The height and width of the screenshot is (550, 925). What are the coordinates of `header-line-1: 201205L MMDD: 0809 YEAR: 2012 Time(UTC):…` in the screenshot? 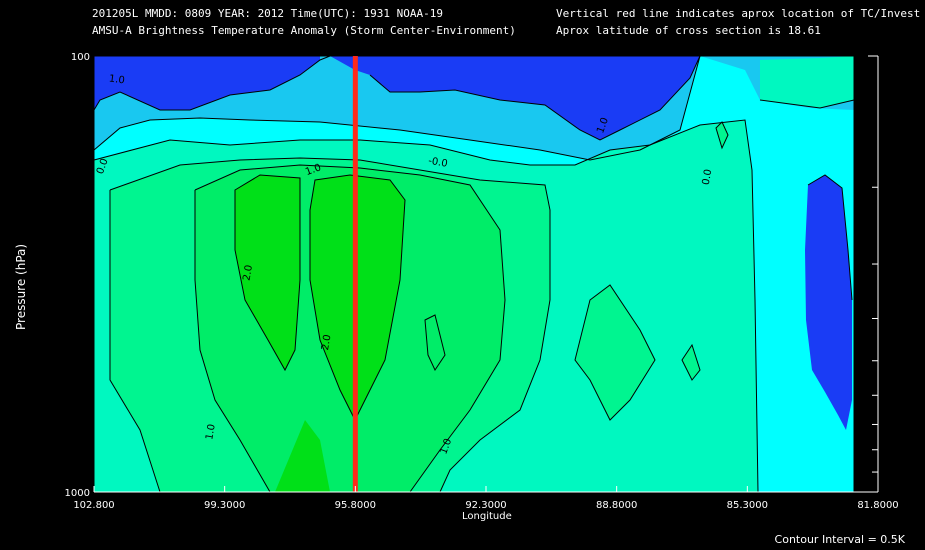 It's located at (267, 13).